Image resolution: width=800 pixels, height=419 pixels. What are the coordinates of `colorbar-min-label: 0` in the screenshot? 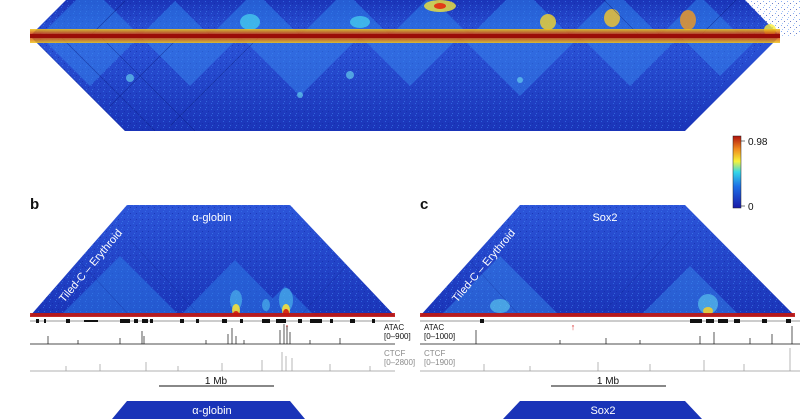 It's located at (751, 207).